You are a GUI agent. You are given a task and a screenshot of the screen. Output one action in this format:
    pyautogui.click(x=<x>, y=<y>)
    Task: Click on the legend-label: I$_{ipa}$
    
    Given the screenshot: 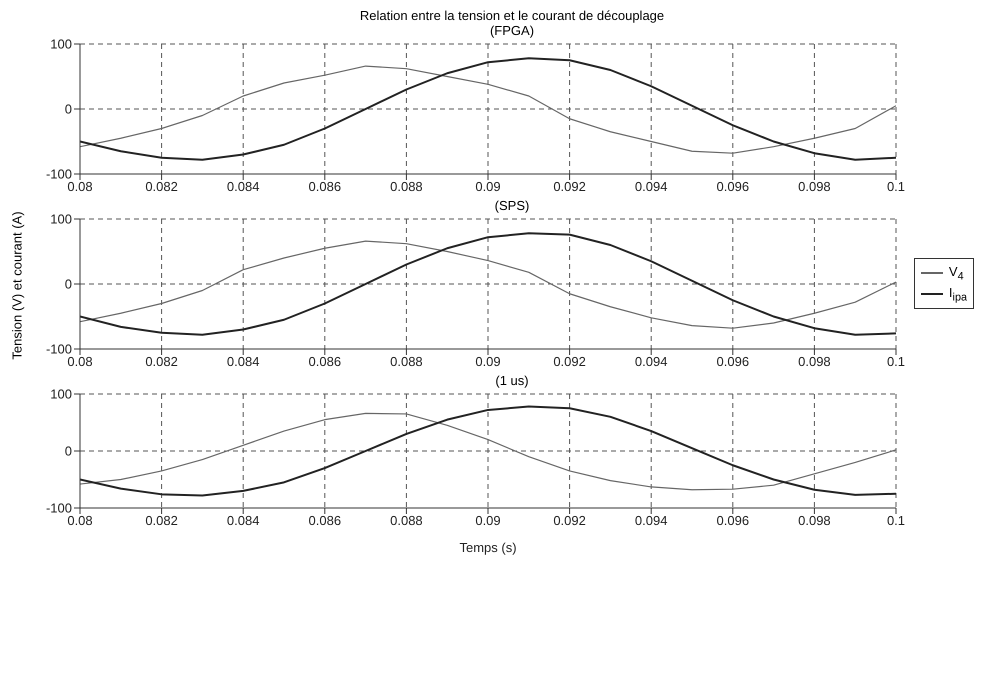 What is the action you would take?
    pyautogui.click(x=957, y=294)
    